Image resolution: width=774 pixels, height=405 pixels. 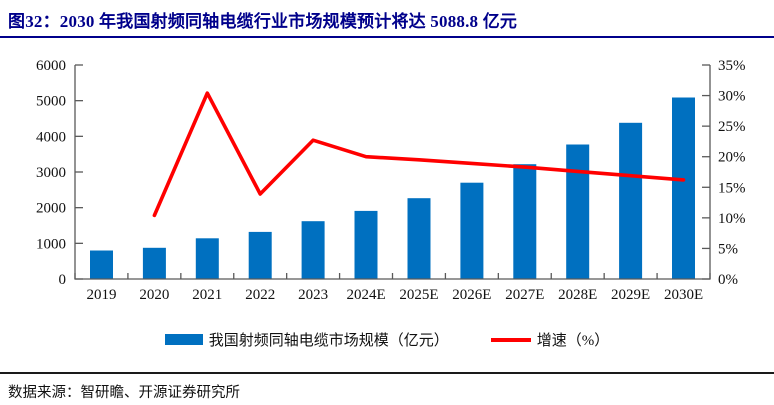 What do you see at coordinates (577, 295) in the screenshot?
I see `x-tick-label: 2028E` at bounding box center [577, 295].